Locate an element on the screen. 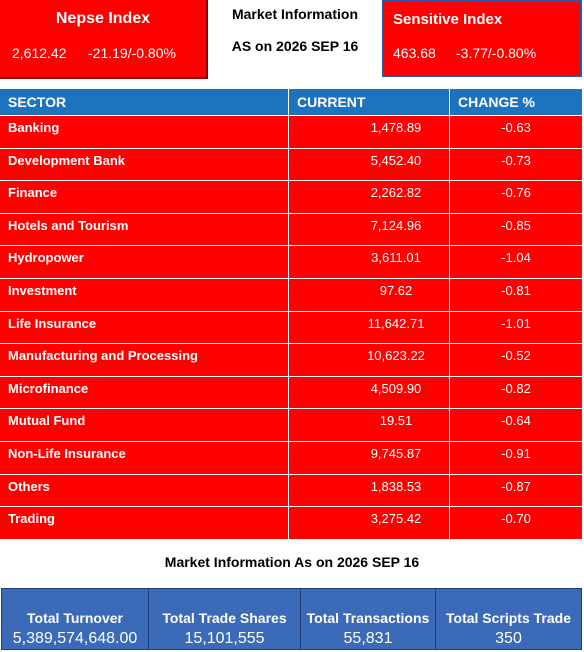  market-info-title: Market Information is located at coordinates (294, 14).